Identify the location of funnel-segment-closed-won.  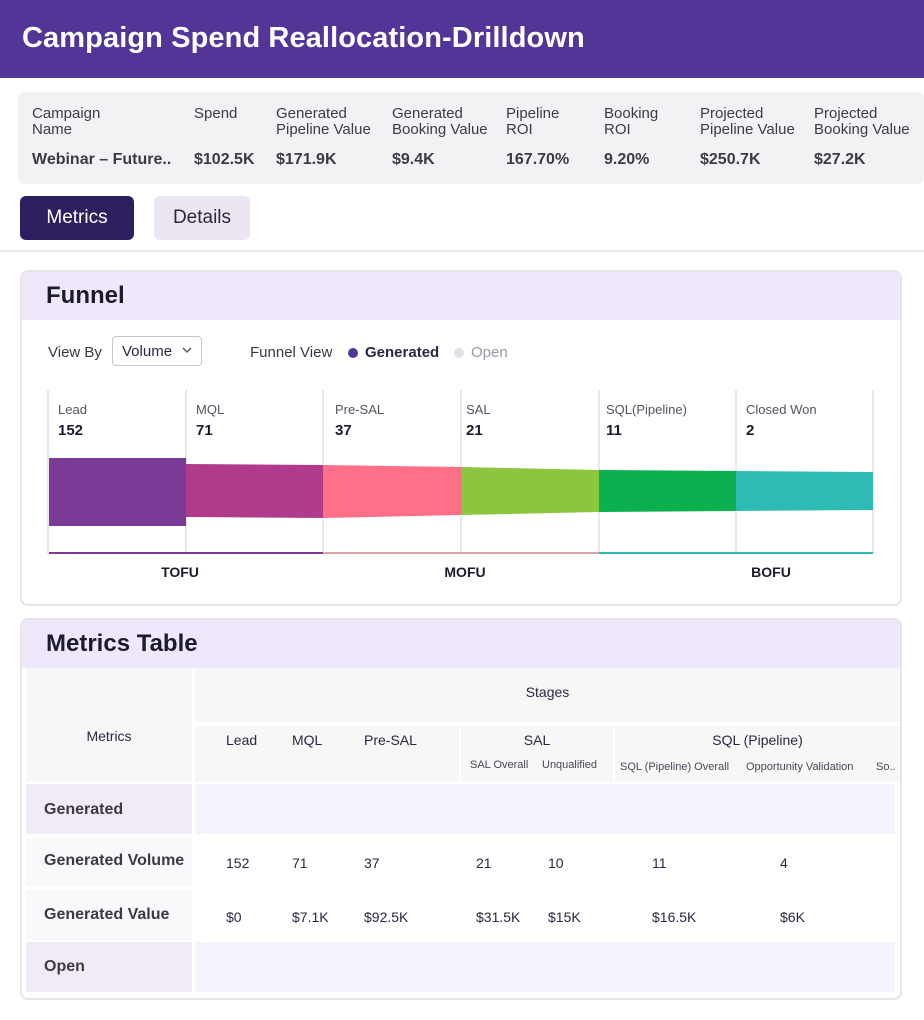
(804, 491).